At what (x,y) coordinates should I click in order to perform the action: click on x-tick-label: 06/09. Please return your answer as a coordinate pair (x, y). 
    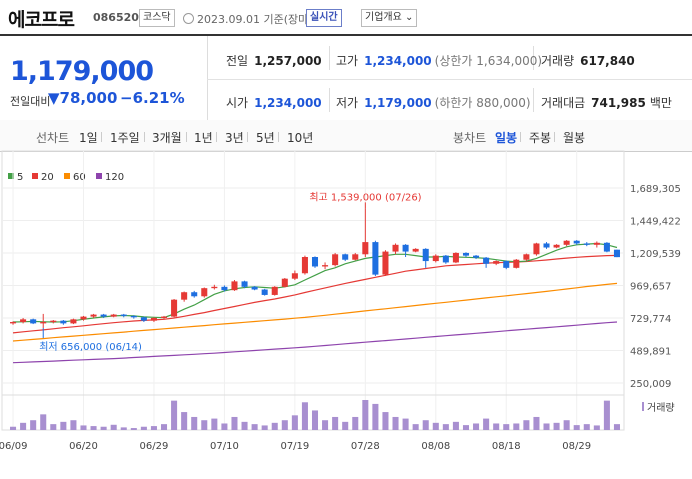
    Looking at the image, I should click on (13, 446).